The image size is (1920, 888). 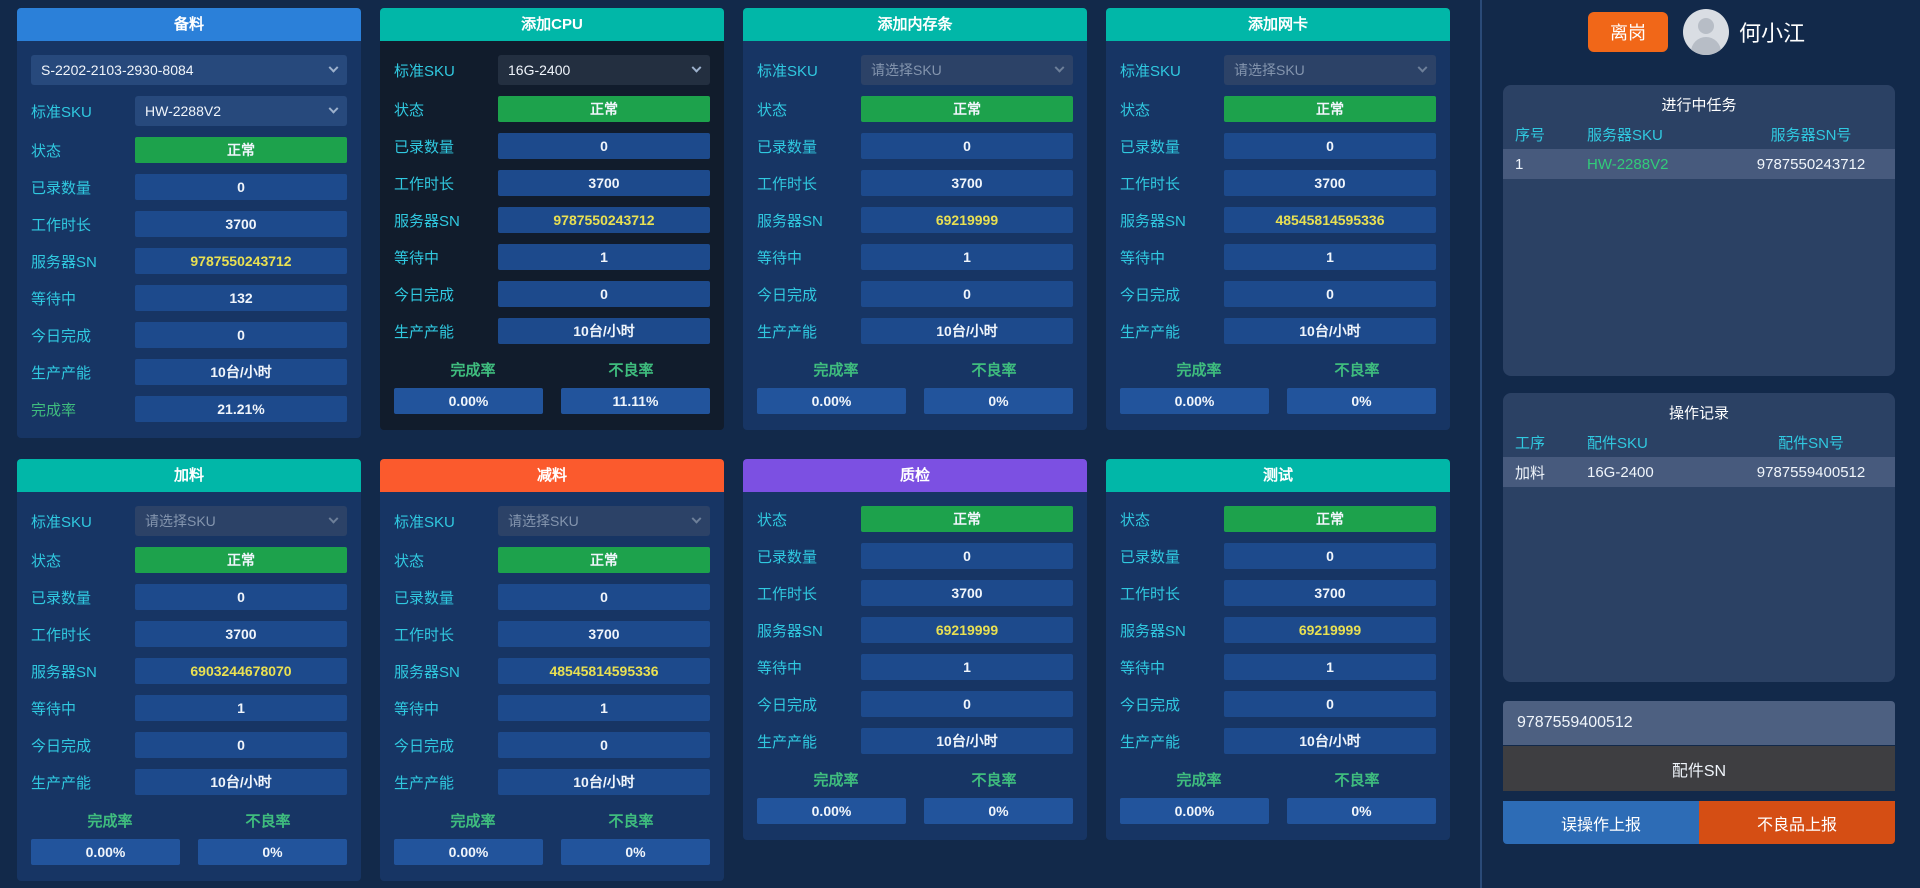 I want to click on station-row: 完成率 21.21%, so click(x=189, y=409).